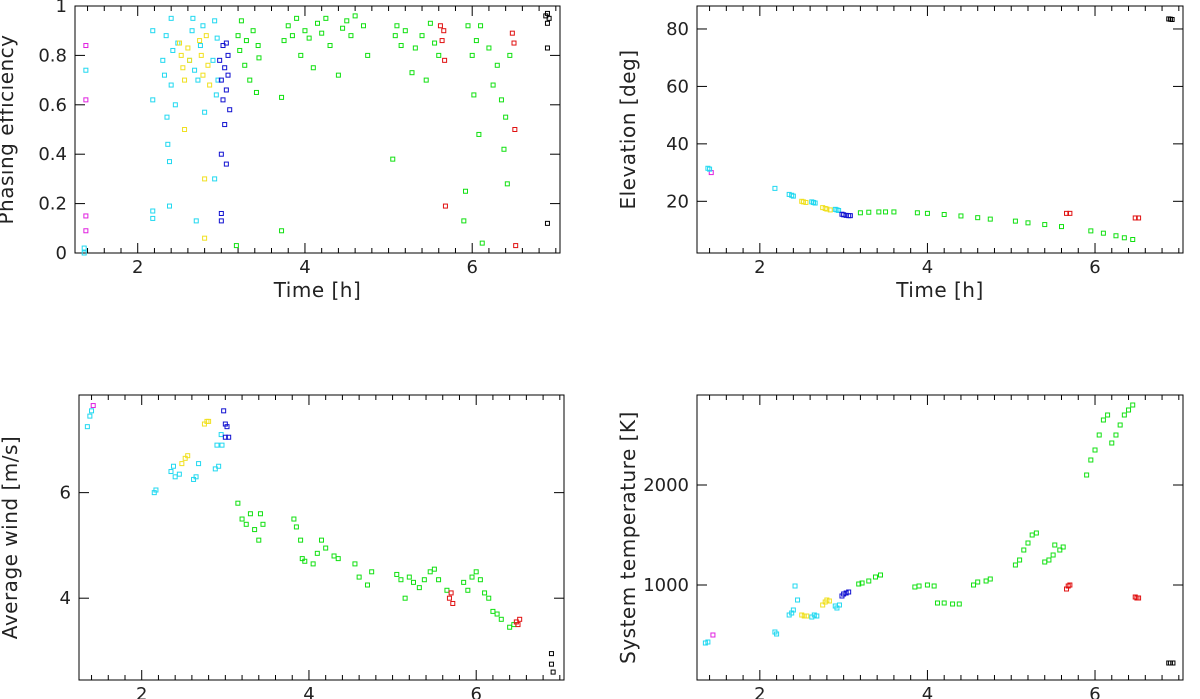 This screenshot has width=1200, height=699. I want to click on y-tick-label: 0, so click(61, 253).